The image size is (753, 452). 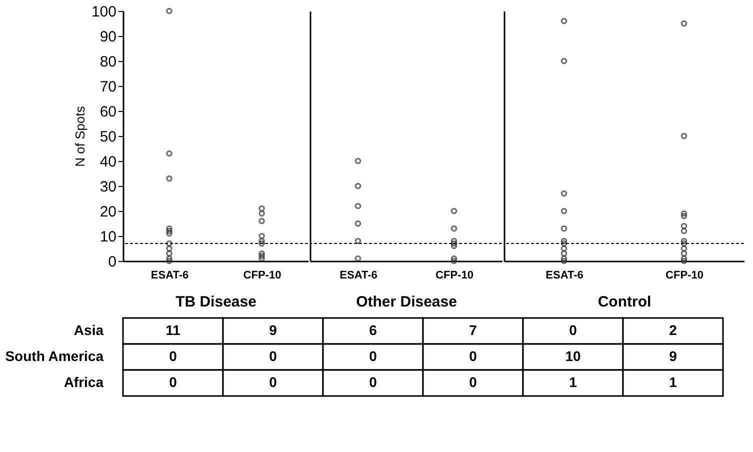 I want to click on y-tick-label: South America, so click(x=54, y=356).